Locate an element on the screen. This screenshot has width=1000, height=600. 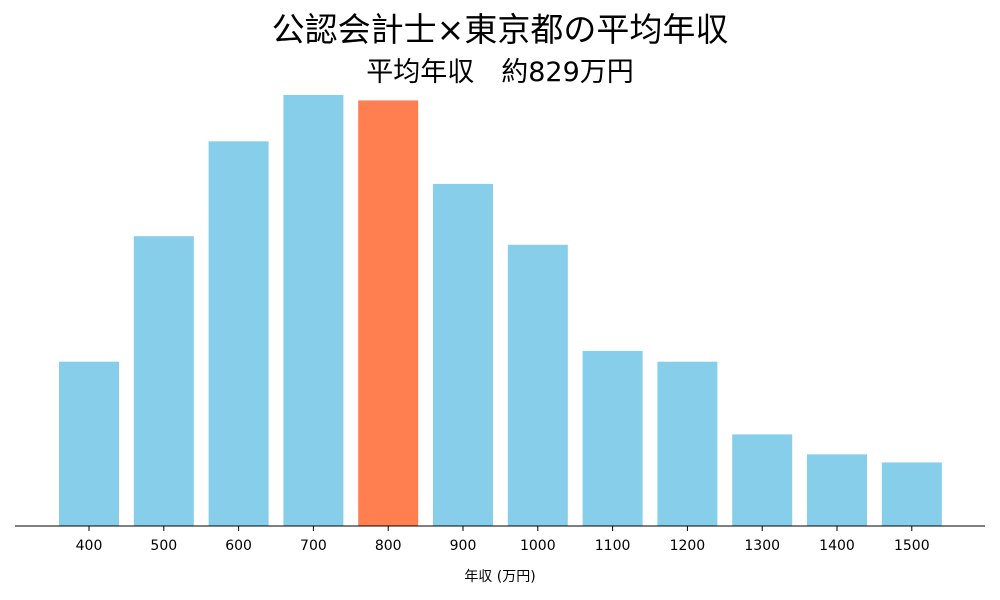
x-tick-label-800: 800 is located at coordinates (388, 546).